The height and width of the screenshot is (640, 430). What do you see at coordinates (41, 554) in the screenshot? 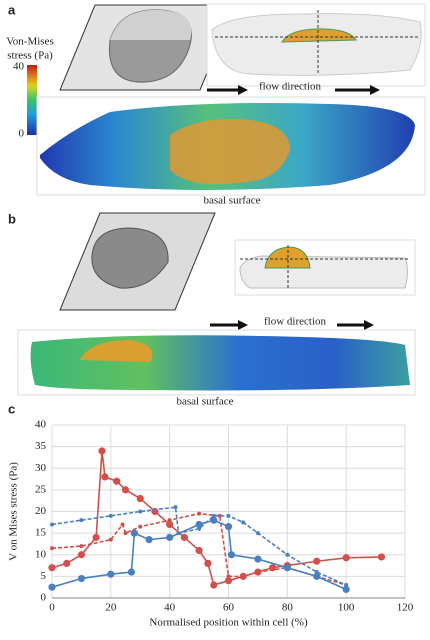
I see `y-tick-label: 10` at bounding box center [41, 554].